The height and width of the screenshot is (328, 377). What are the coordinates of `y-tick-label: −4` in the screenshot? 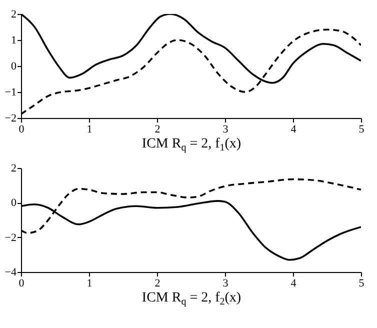 It's located at (10, 272).